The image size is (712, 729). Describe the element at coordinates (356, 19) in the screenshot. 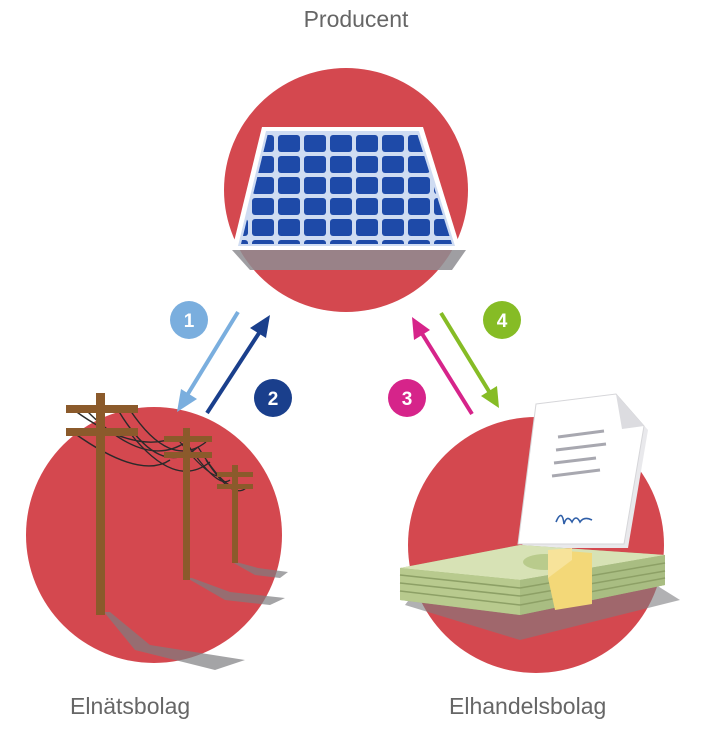

I see `producer-label: Producent` at that location.